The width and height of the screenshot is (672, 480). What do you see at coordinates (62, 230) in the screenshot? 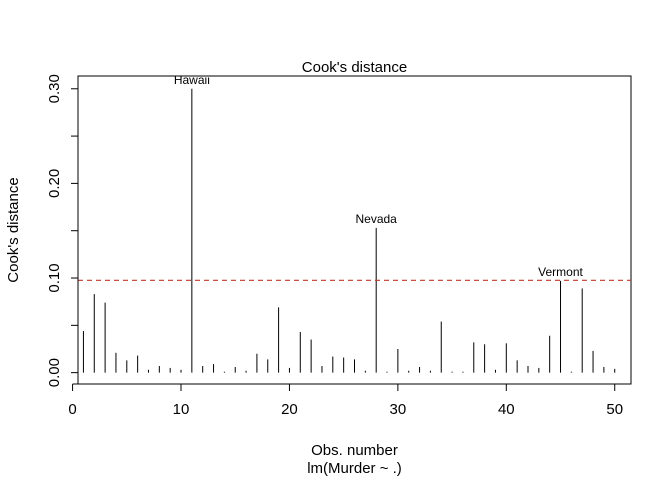
I see `y-axis: 0.00 0.10 0.20 0.30` at bounding box center [62, 230].